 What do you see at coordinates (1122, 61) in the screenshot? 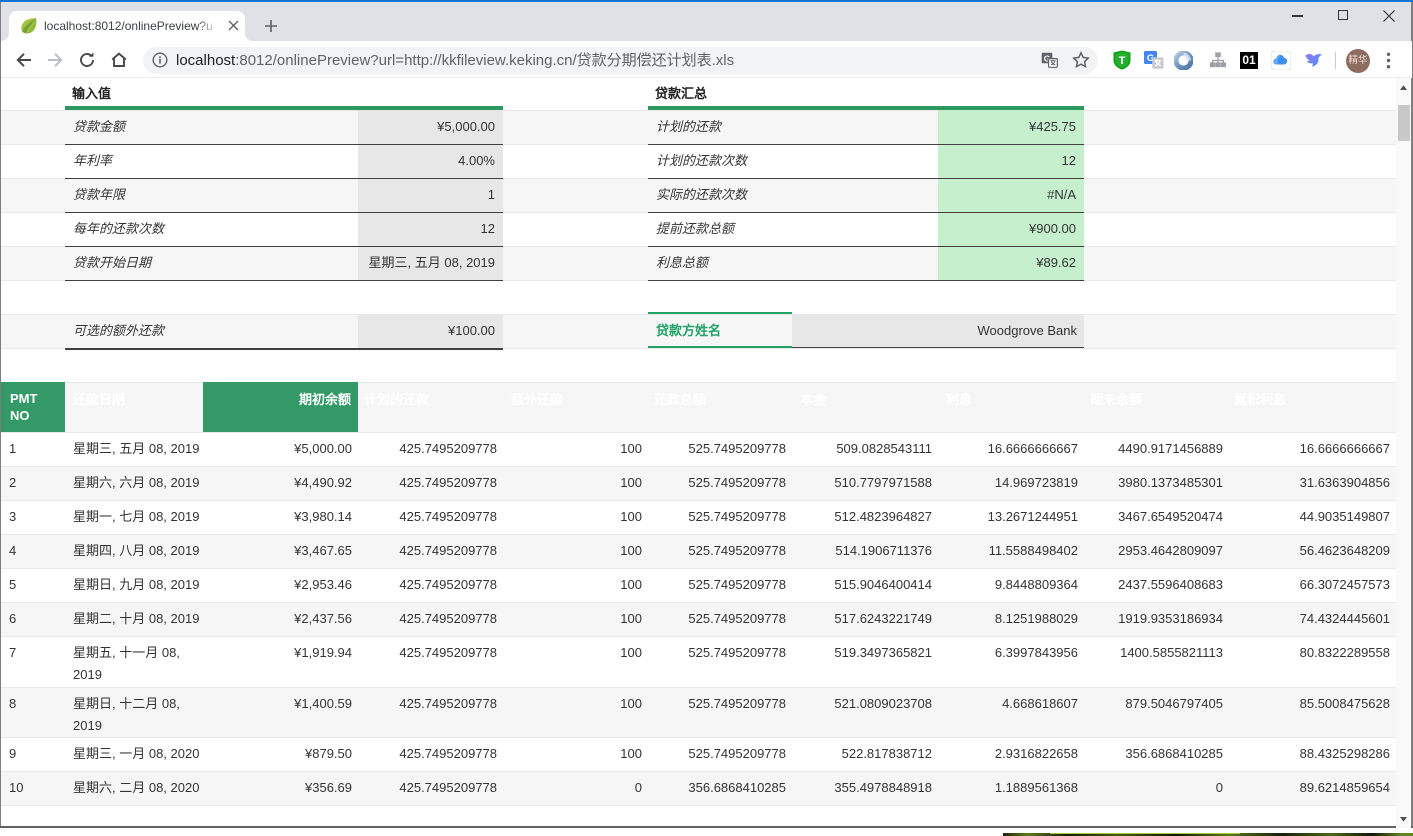
I see `svg-text: T` at bounding box center [1122, 61].